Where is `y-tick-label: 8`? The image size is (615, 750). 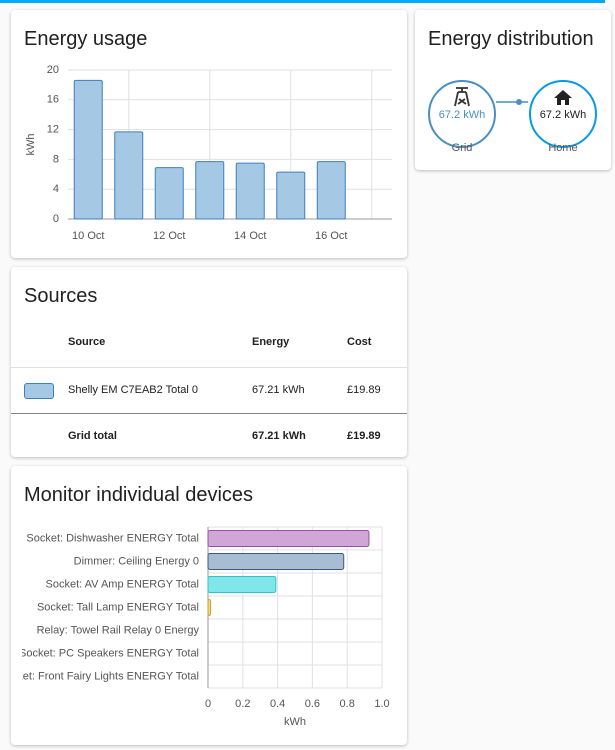 y-tick-label: 8 is located at coordinates (56, 159).